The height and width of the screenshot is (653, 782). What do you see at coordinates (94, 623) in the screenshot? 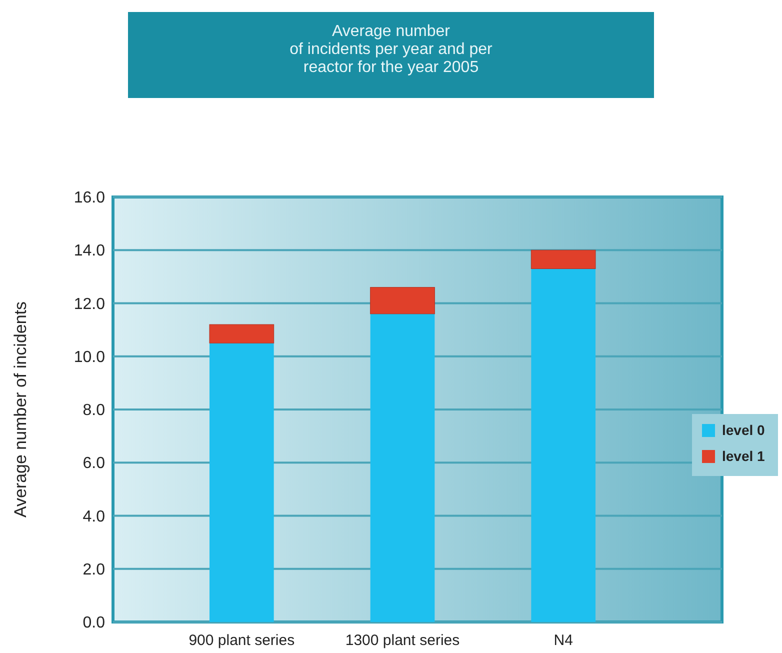
I see `y-tick-label: 0.0` at bounding box center [94, 623].